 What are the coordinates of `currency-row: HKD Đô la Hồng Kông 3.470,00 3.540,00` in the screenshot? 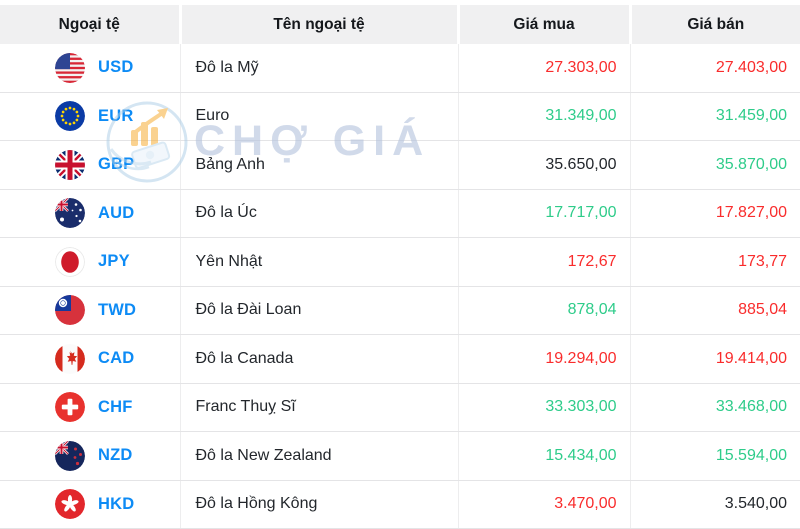 It's located at (400, 504).